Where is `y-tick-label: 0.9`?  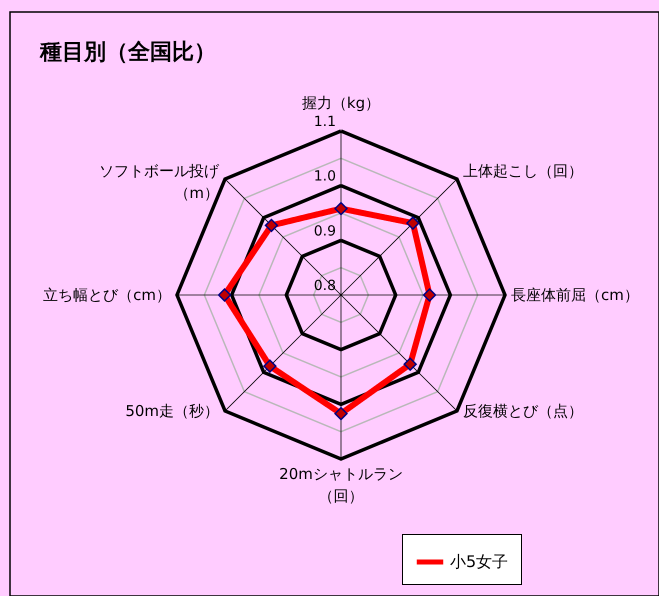
y-tick-label: 0.9 is located at coordinates (325, 231).